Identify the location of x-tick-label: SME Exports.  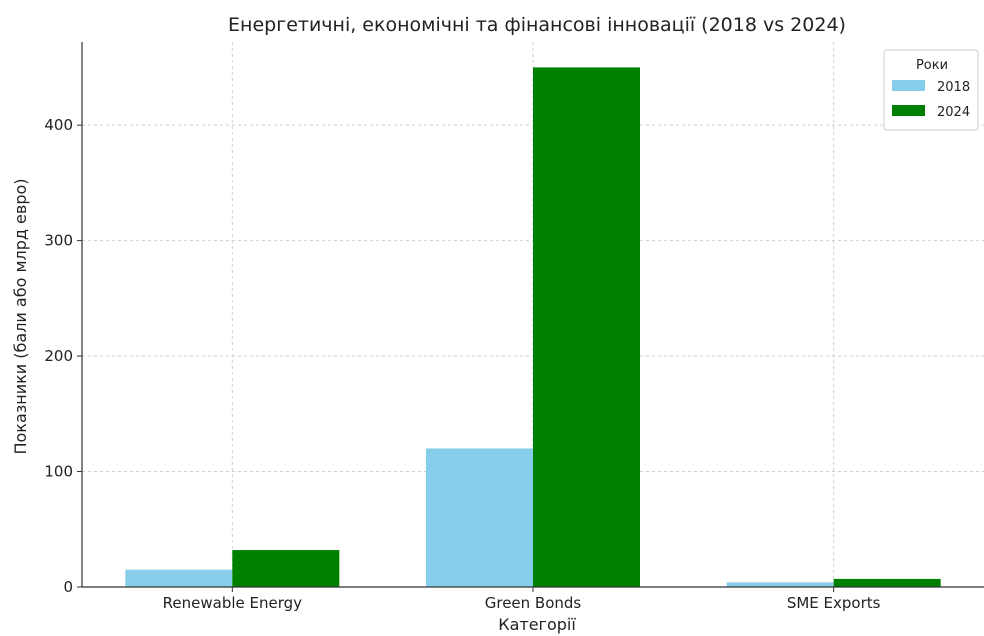
(834, 603).